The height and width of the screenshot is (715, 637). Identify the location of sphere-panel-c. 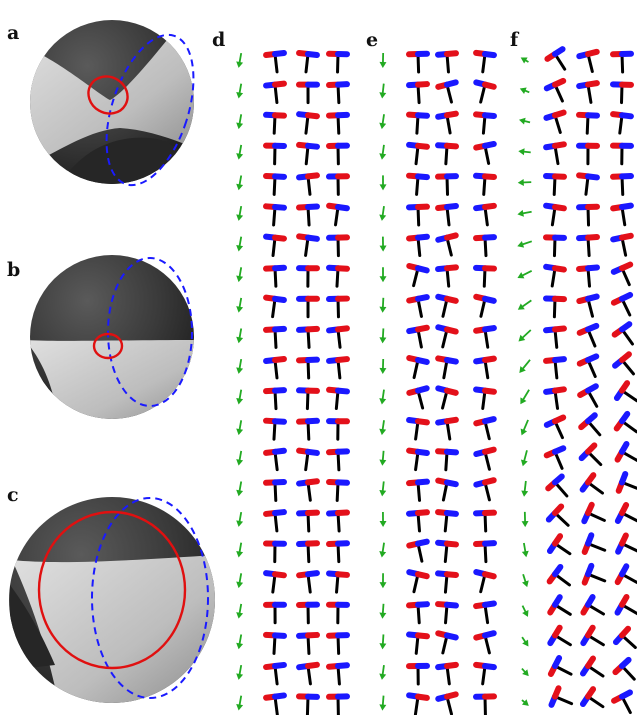
(112, 600).